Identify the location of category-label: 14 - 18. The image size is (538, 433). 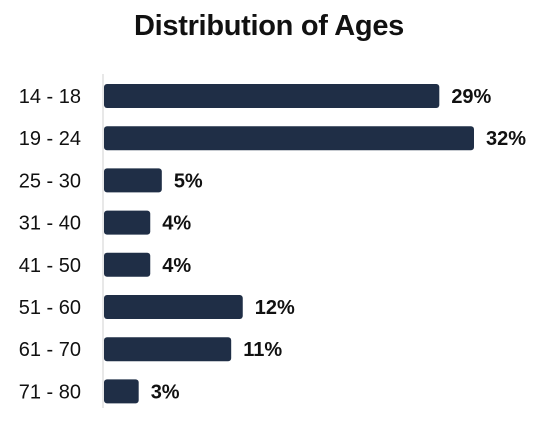
(50, 97).